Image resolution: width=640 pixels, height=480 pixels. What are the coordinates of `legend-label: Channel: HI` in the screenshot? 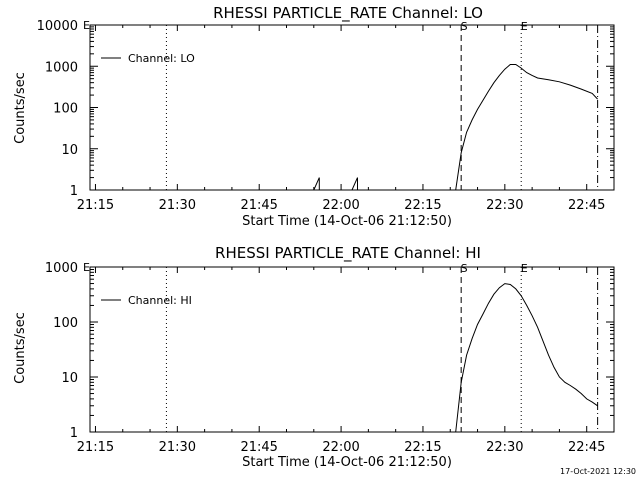 It's located at (160, 300).